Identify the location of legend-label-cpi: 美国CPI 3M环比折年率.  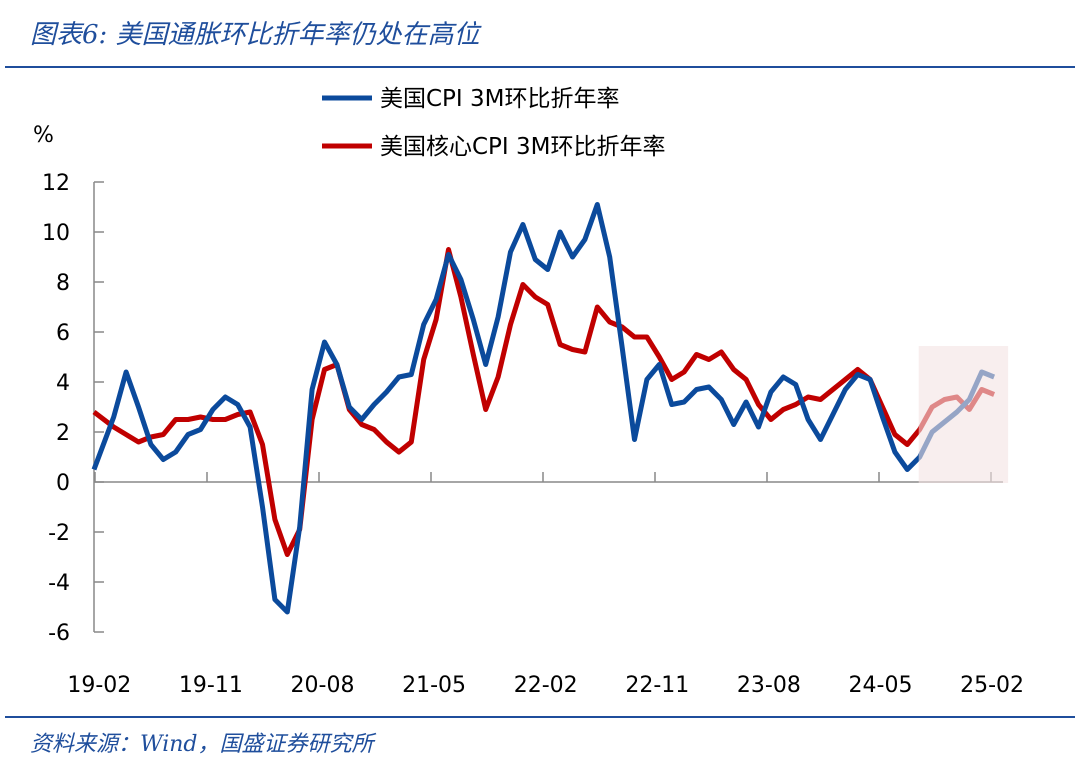
(500, 99).